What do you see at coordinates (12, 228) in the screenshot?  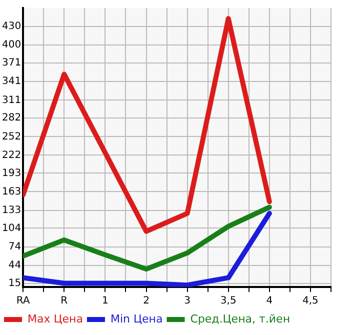 I see `y-tick-label: 104` at bounding box center [12, 228].